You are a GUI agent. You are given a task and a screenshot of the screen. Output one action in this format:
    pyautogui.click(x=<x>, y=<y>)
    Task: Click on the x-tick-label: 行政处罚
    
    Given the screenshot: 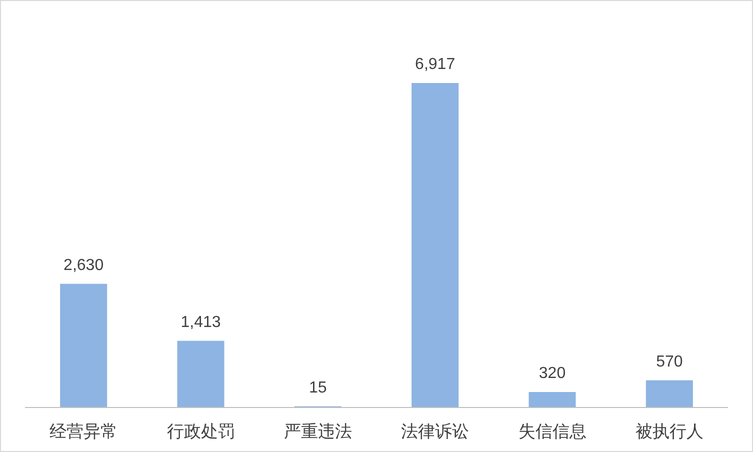 What is the action you would take?
    pyautogui.click(x=200, y=431)
    